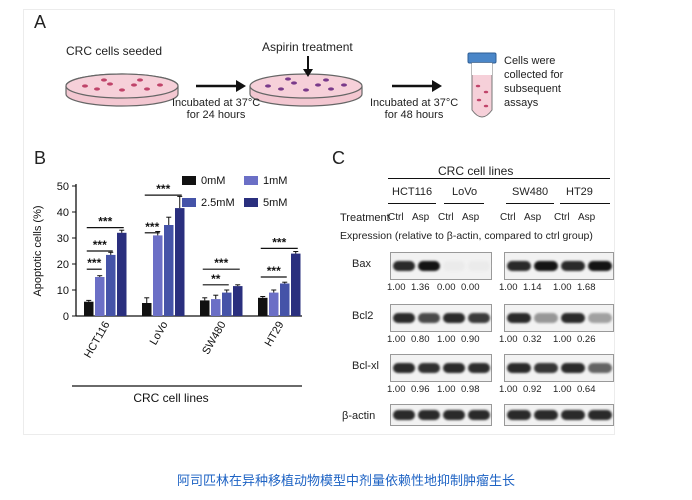 The width and height of the screenshot is (692, 500). I want to click on densitometry-value: 0.92, so click(532, 389).